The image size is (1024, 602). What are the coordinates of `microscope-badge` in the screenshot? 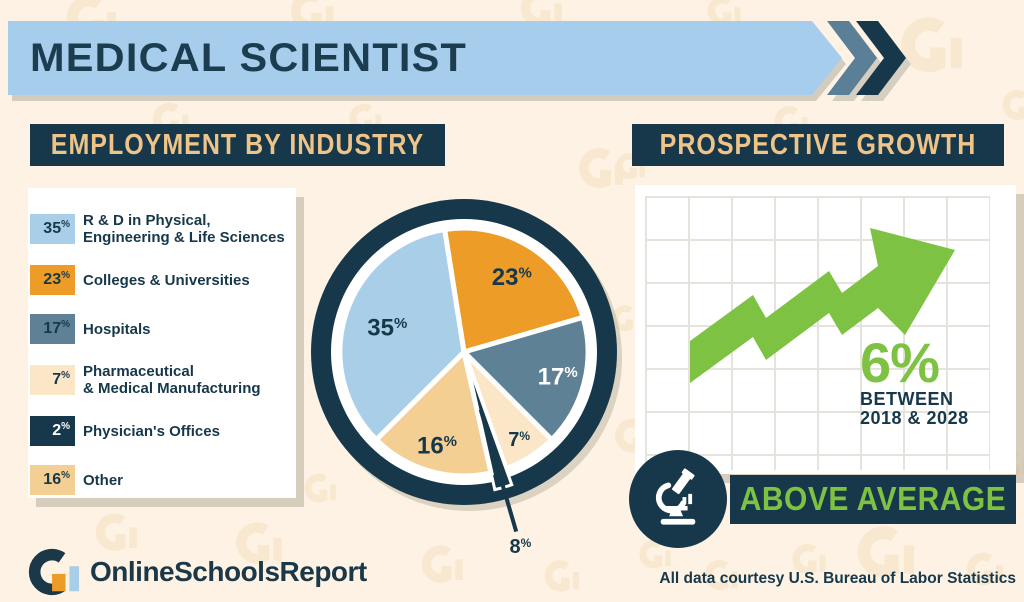 It's located at (678, 499).